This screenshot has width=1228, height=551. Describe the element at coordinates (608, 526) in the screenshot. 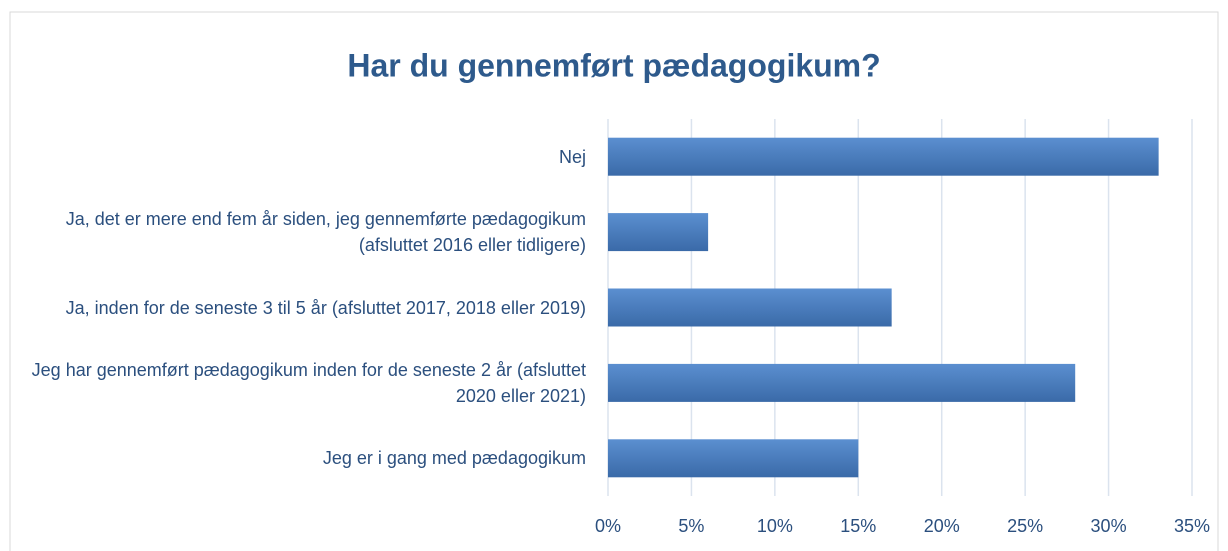

I see `x-tick-label: 0%` at that location.